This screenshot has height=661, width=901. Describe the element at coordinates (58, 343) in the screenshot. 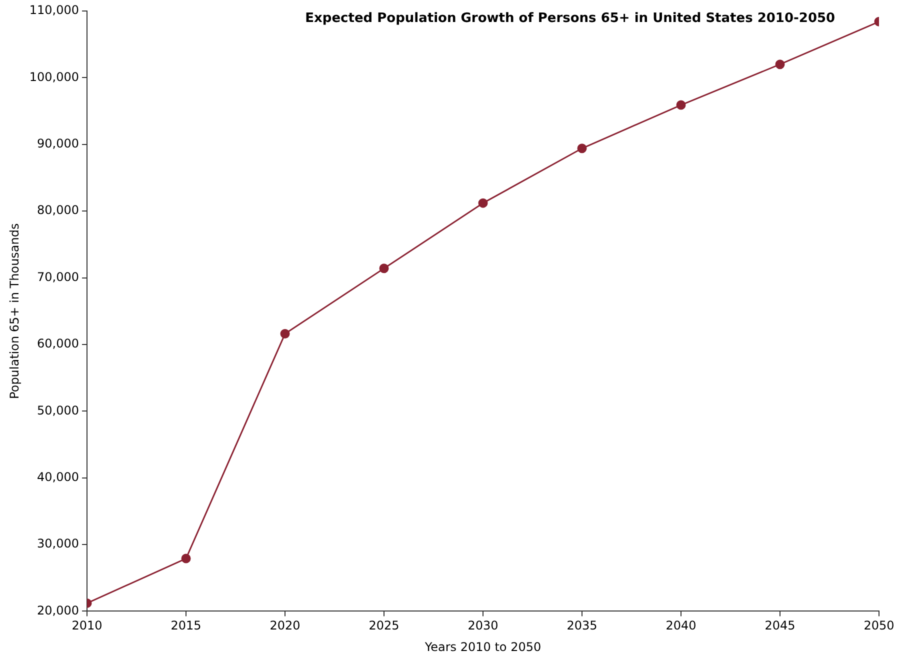

I see `y-tick-label: 60,000` at that location.